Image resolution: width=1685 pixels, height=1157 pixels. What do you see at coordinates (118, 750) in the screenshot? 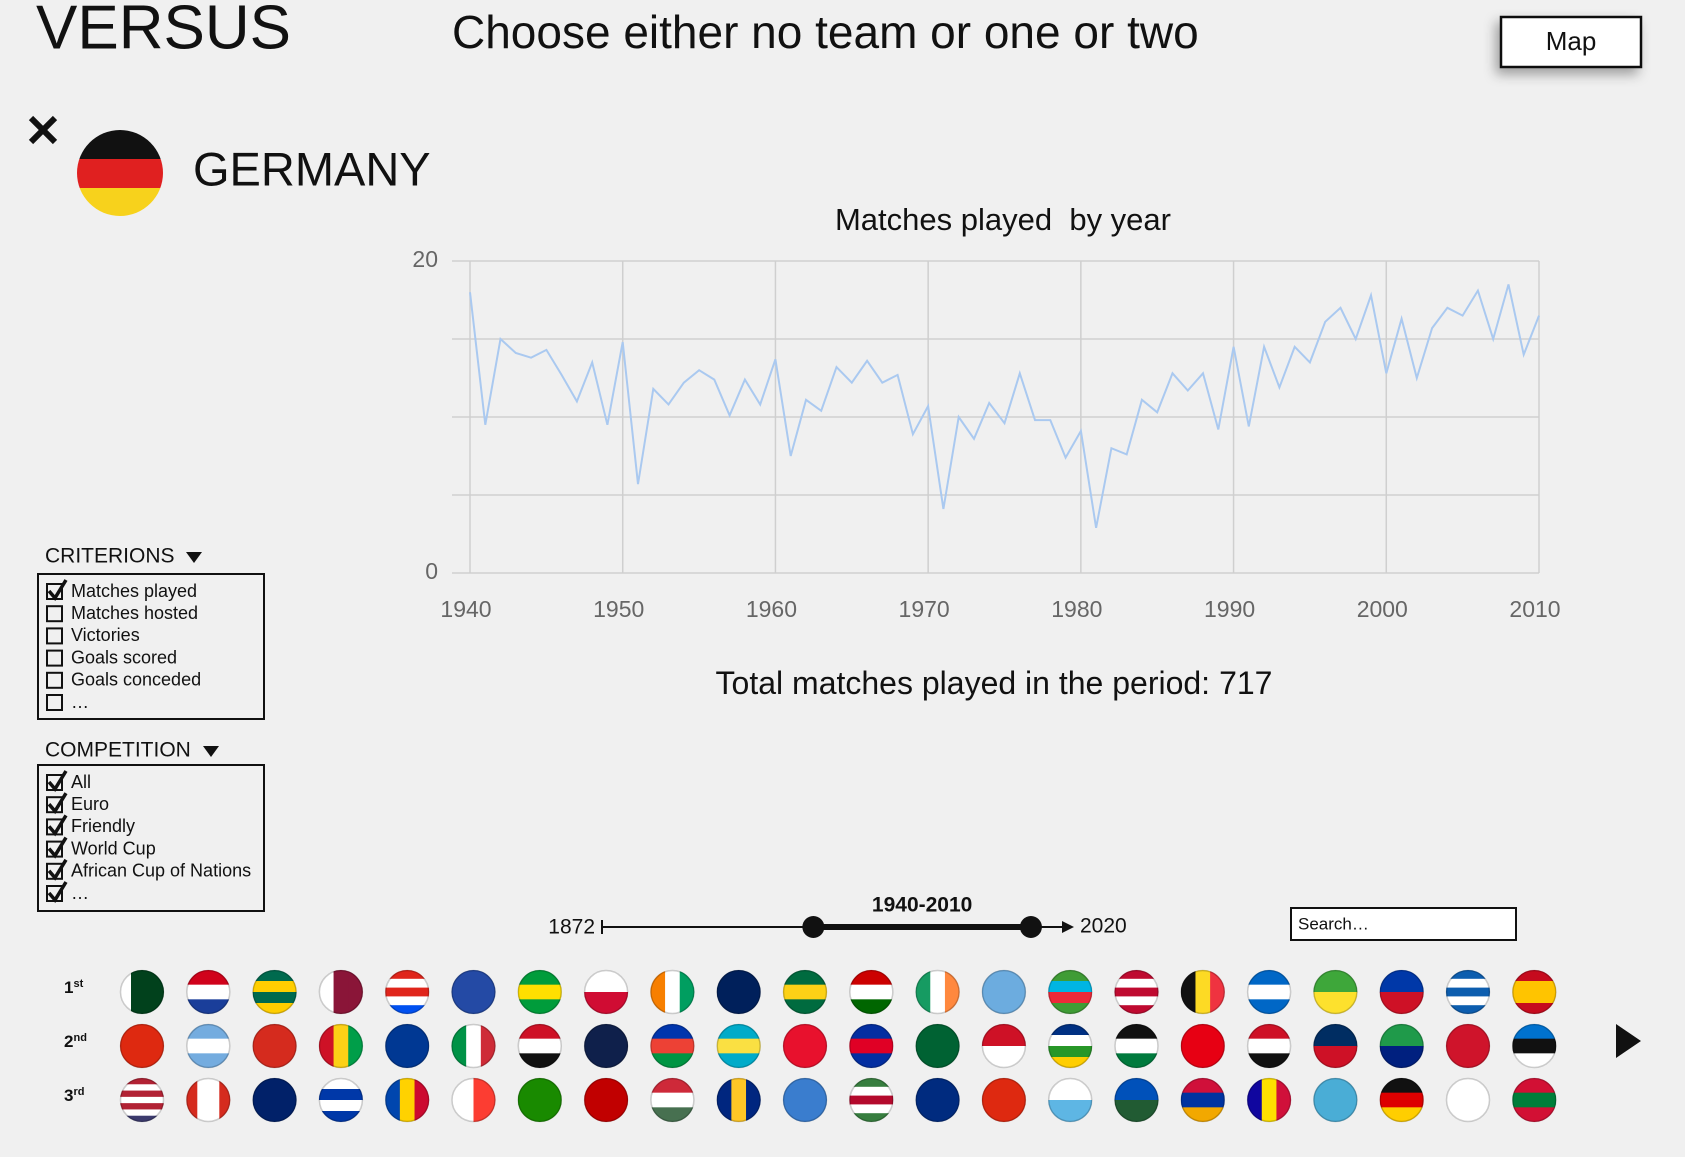
I see `competition-title: COMPETITION` at bounding box center [118, 750].